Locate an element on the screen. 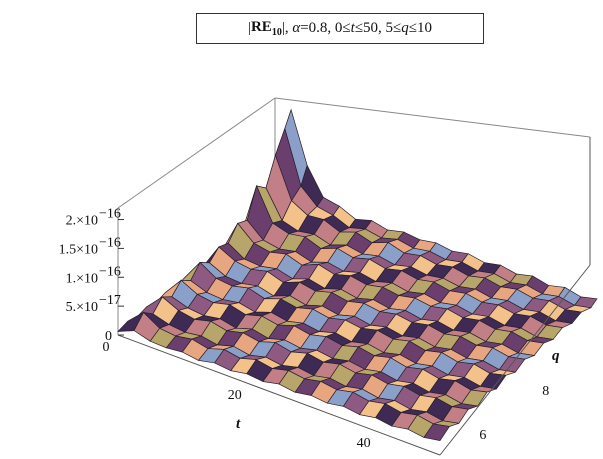  y-tick-label-0: 6 is located at coordinates (482, 435).